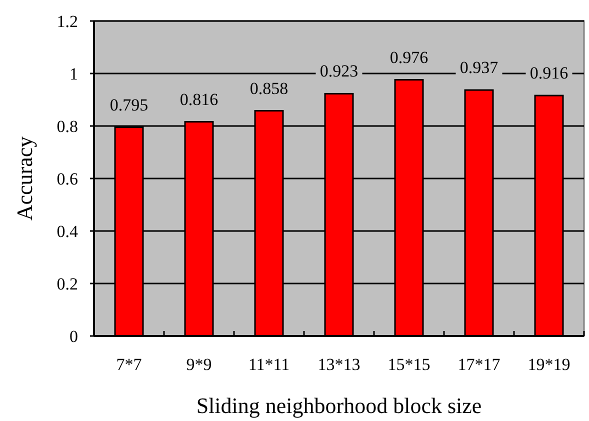 The width and height of the screenshot is (589, 421). I want to click on x-tick-label: 19*19, so click(549, 364).